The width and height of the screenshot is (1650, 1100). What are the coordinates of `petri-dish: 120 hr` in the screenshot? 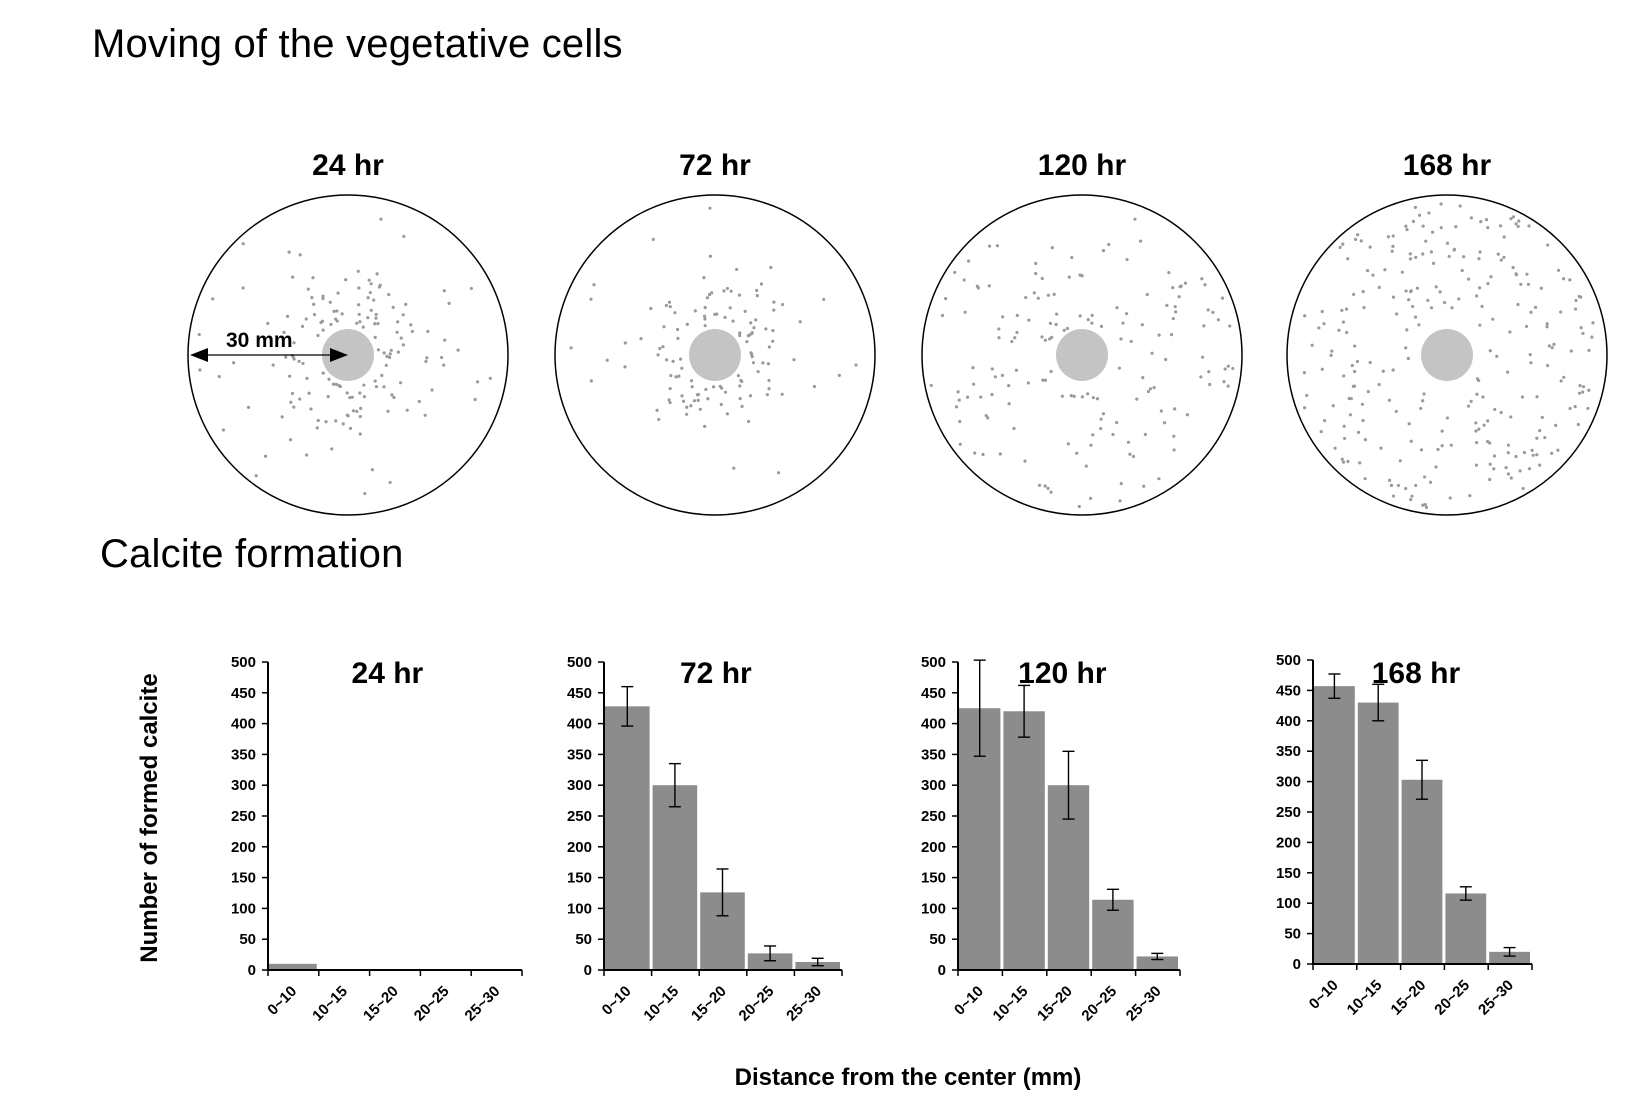 It's located at (1082, 332).